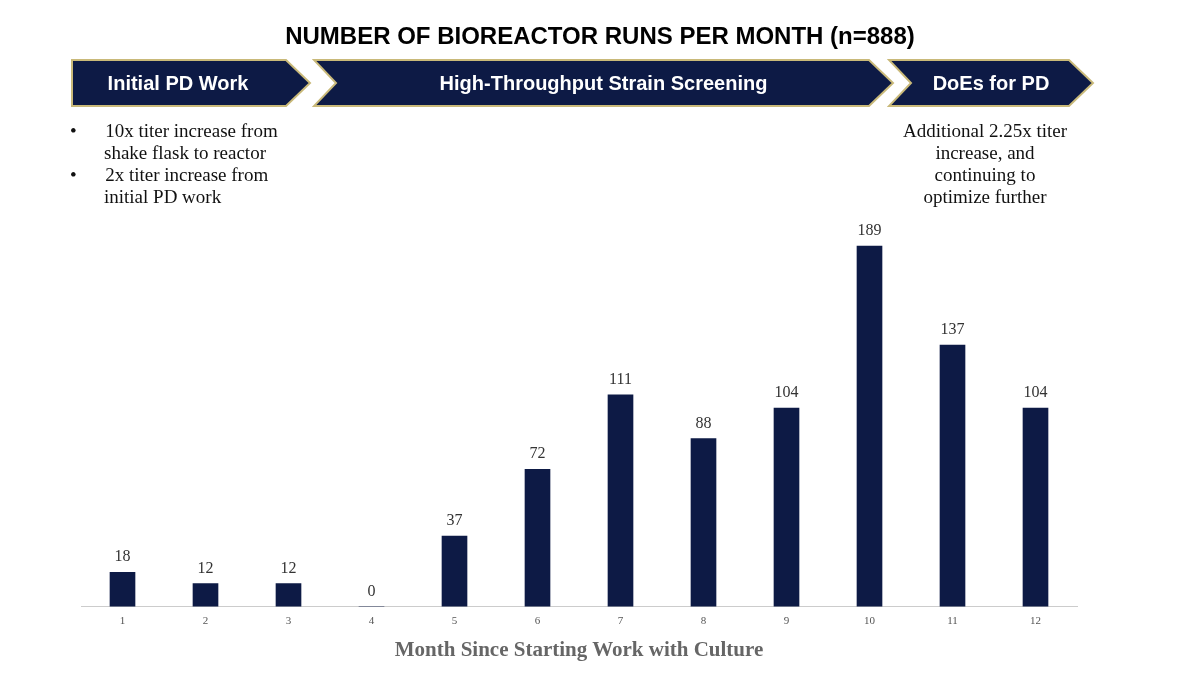 The width and height of the screenshot is (1200, 675). I want to click on data-label: 37, so click(454, 520).